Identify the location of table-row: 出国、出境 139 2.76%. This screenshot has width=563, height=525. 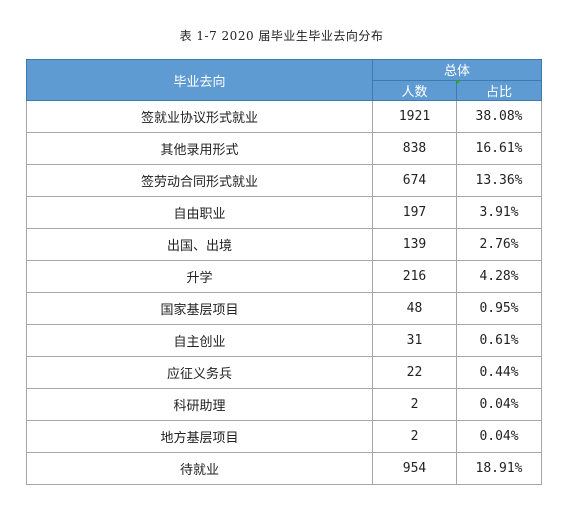
(284, 244).